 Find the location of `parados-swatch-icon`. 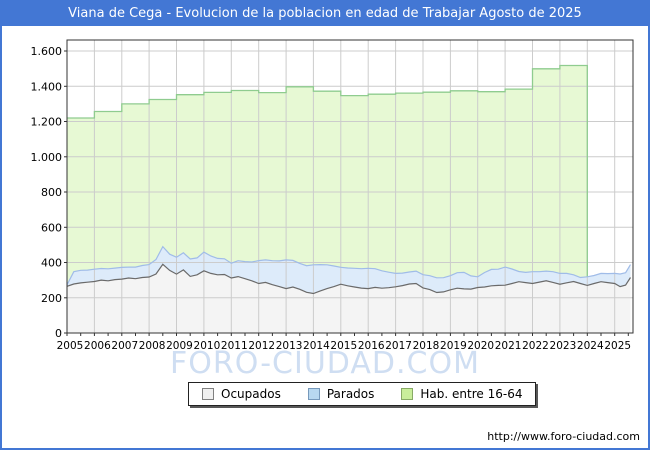

parados-swatch-icon is located at coordinates (313, 394).